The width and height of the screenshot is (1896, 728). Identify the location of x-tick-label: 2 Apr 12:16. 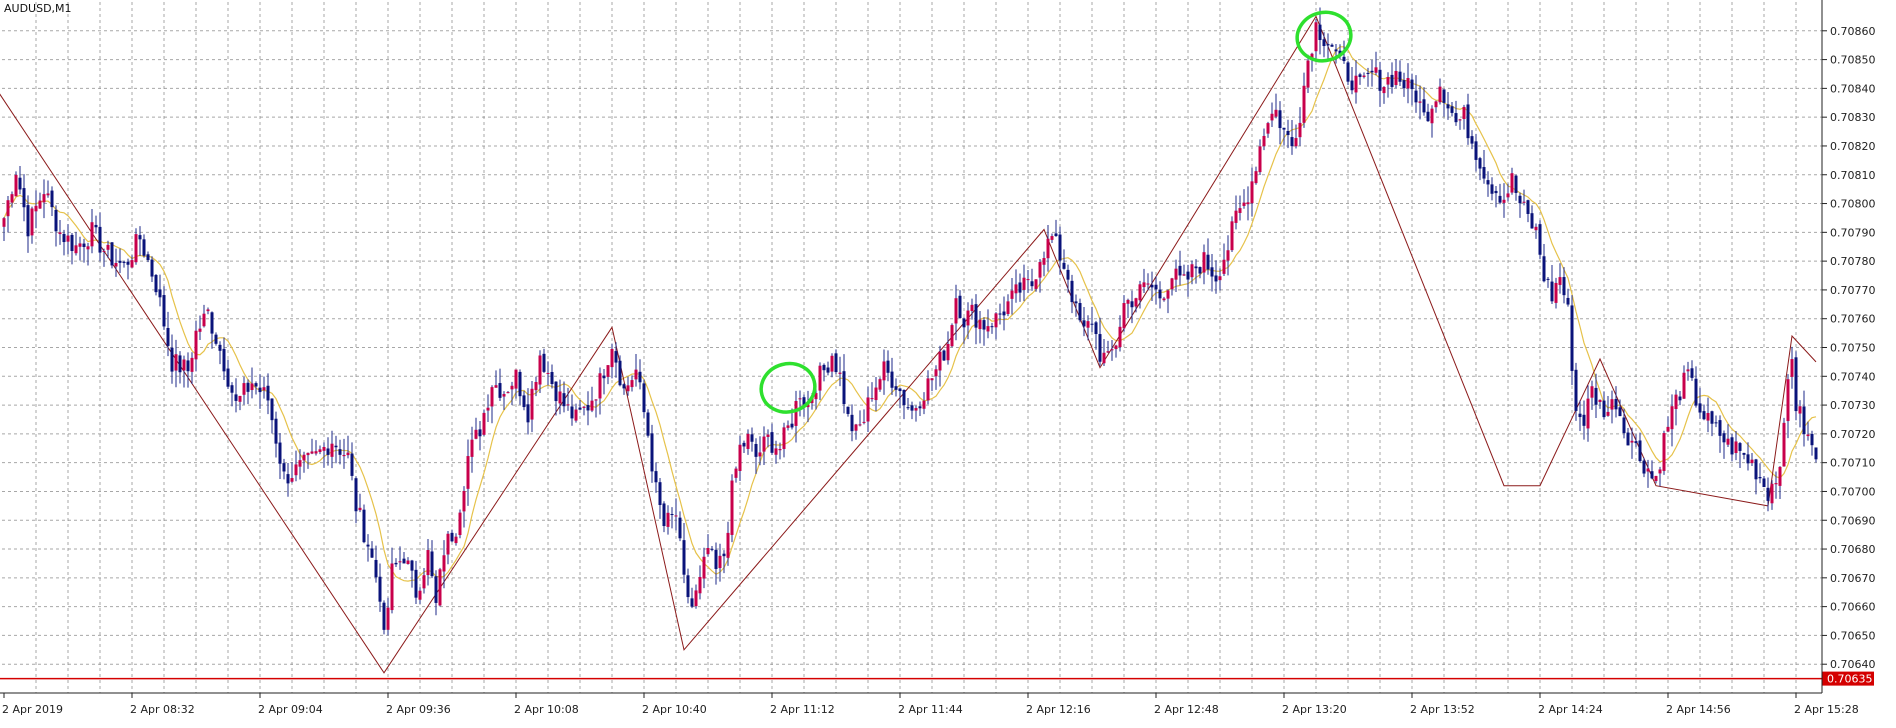
(1058, 709).